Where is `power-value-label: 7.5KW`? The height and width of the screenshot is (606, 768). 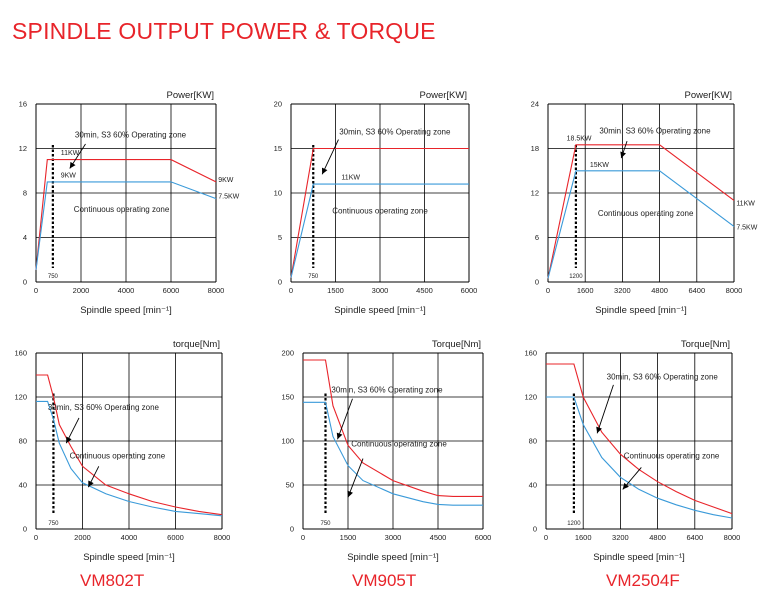 power-value-label: 7.5KW is located at coordinates (228, 197).